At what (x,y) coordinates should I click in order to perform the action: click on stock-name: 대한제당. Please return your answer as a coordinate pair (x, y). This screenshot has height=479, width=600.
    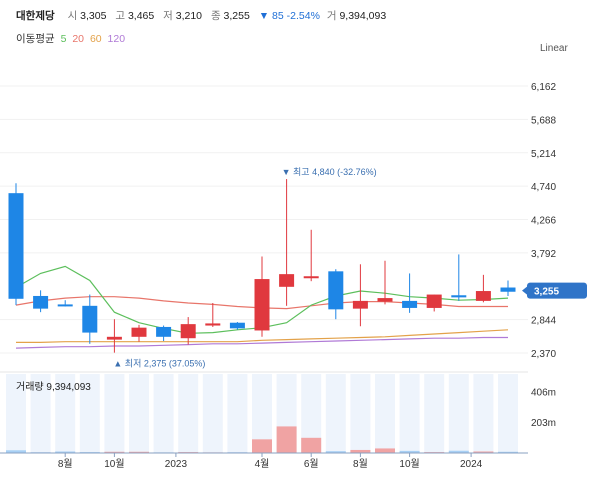
    Looking at the image, I should click on (35, 16).